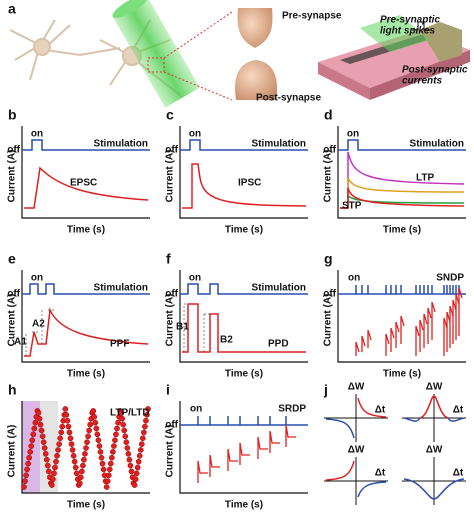  I want to click on panel-label: c, so click(170, 115).